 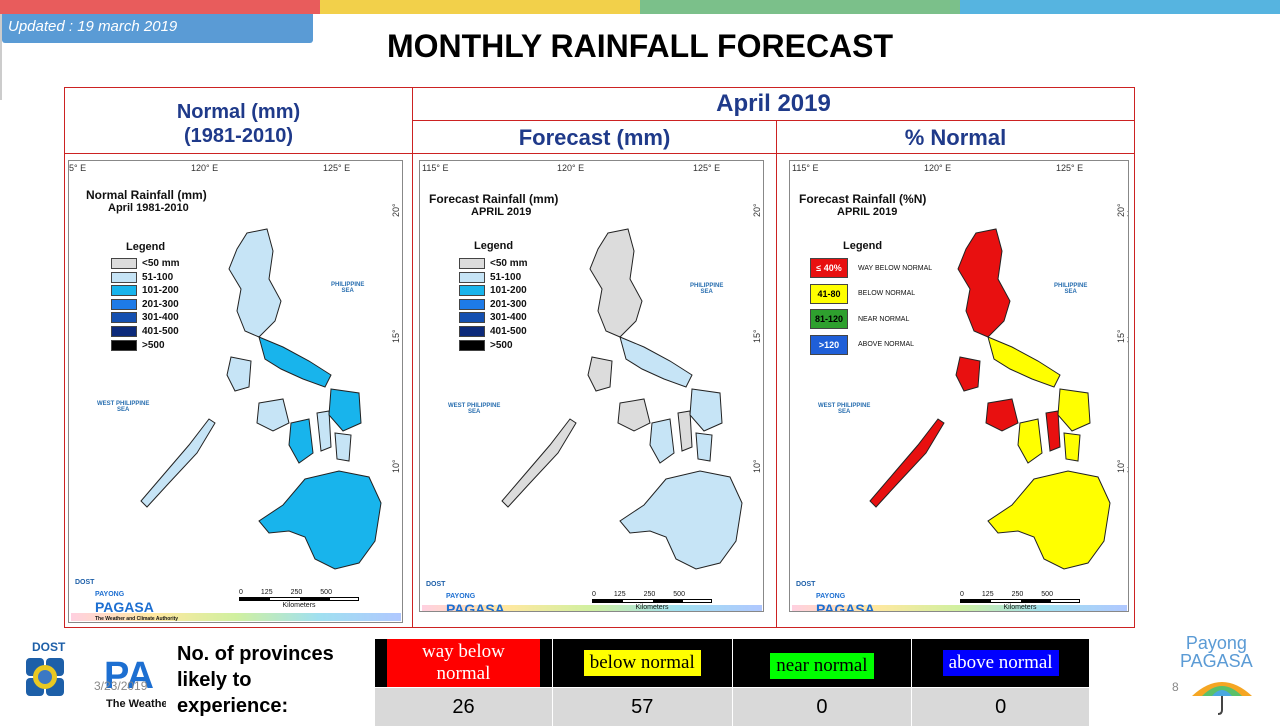 What do you see at coordinates (238, 136) in the screenshot?
I see `normal-header-line2: (1981-2010)` at bounding box center [238, 136].